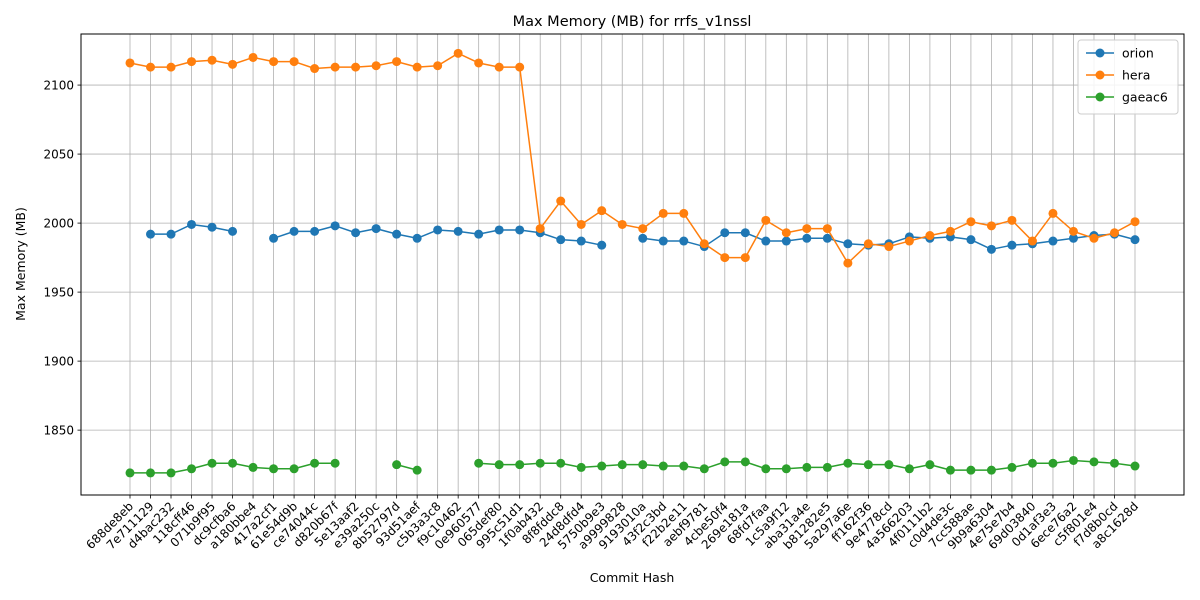  Describe the element at coordinates (62, 258) in the screenshot. I see `y-axis: 1850 1900 1950 2000 2050 2100` at that location.